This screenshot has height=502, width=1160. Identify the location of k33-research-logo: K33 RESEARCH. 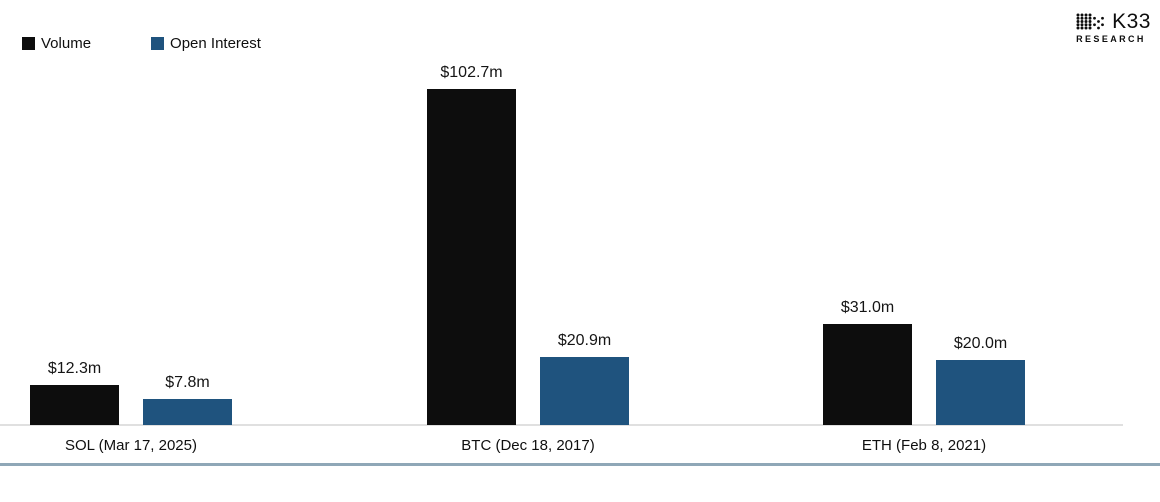
(1113, 27).